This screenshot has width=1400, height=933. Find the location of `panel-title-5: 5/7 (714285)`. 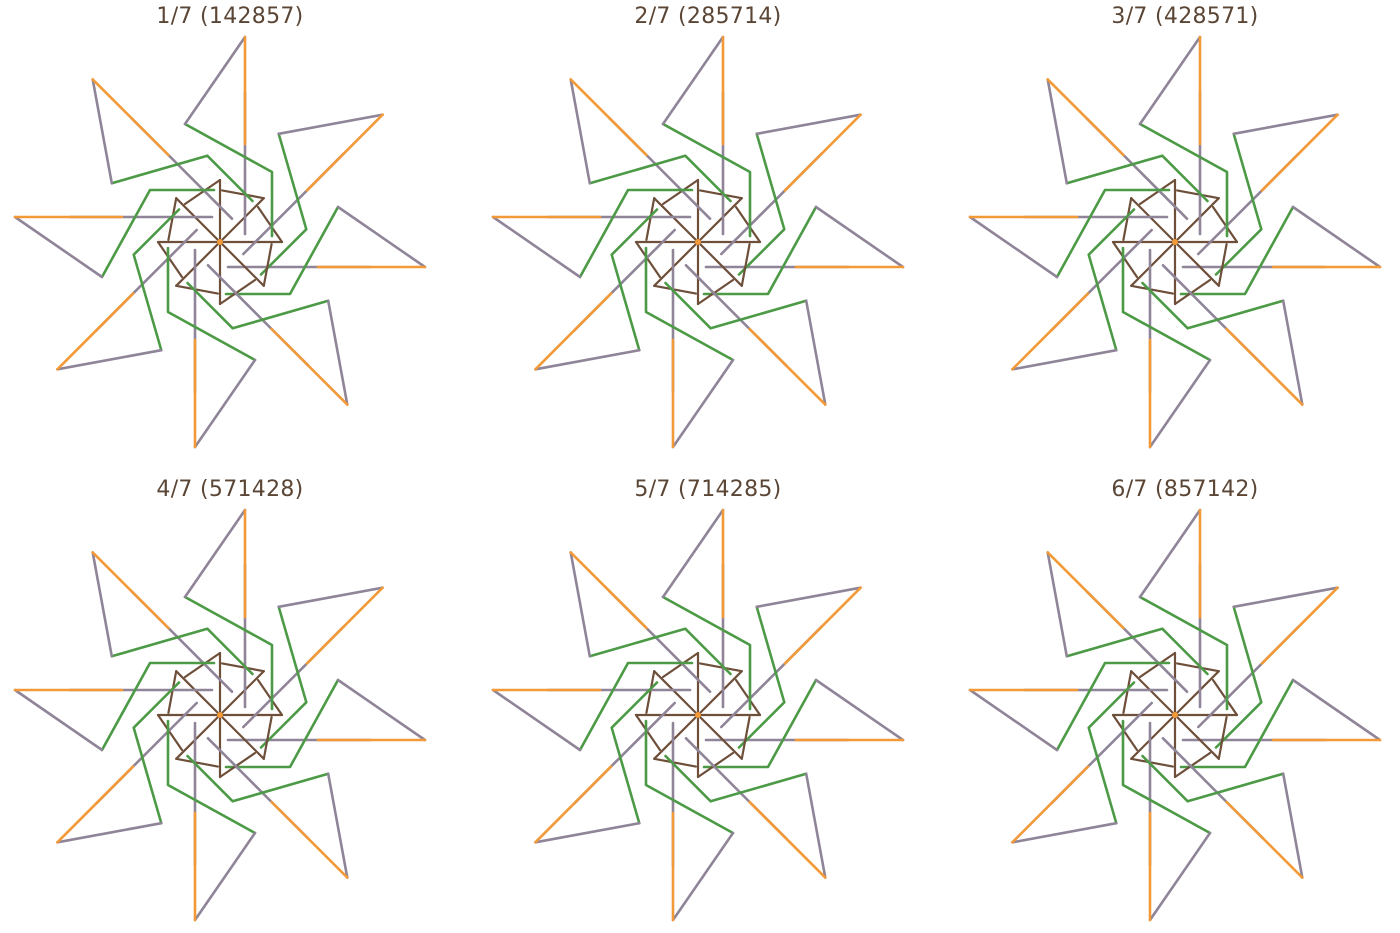

panel-title-5: 5/7 (714285) is located at coordinates (708, 489).